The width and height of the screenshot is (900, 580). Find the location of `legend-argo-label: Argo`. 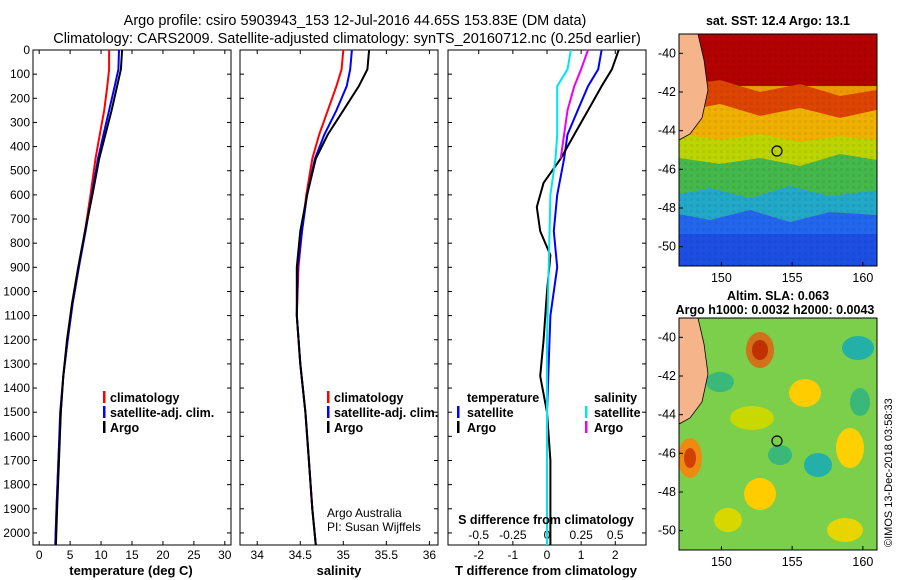

legend-argo-label: Argo is located at coordinates (125, 428).